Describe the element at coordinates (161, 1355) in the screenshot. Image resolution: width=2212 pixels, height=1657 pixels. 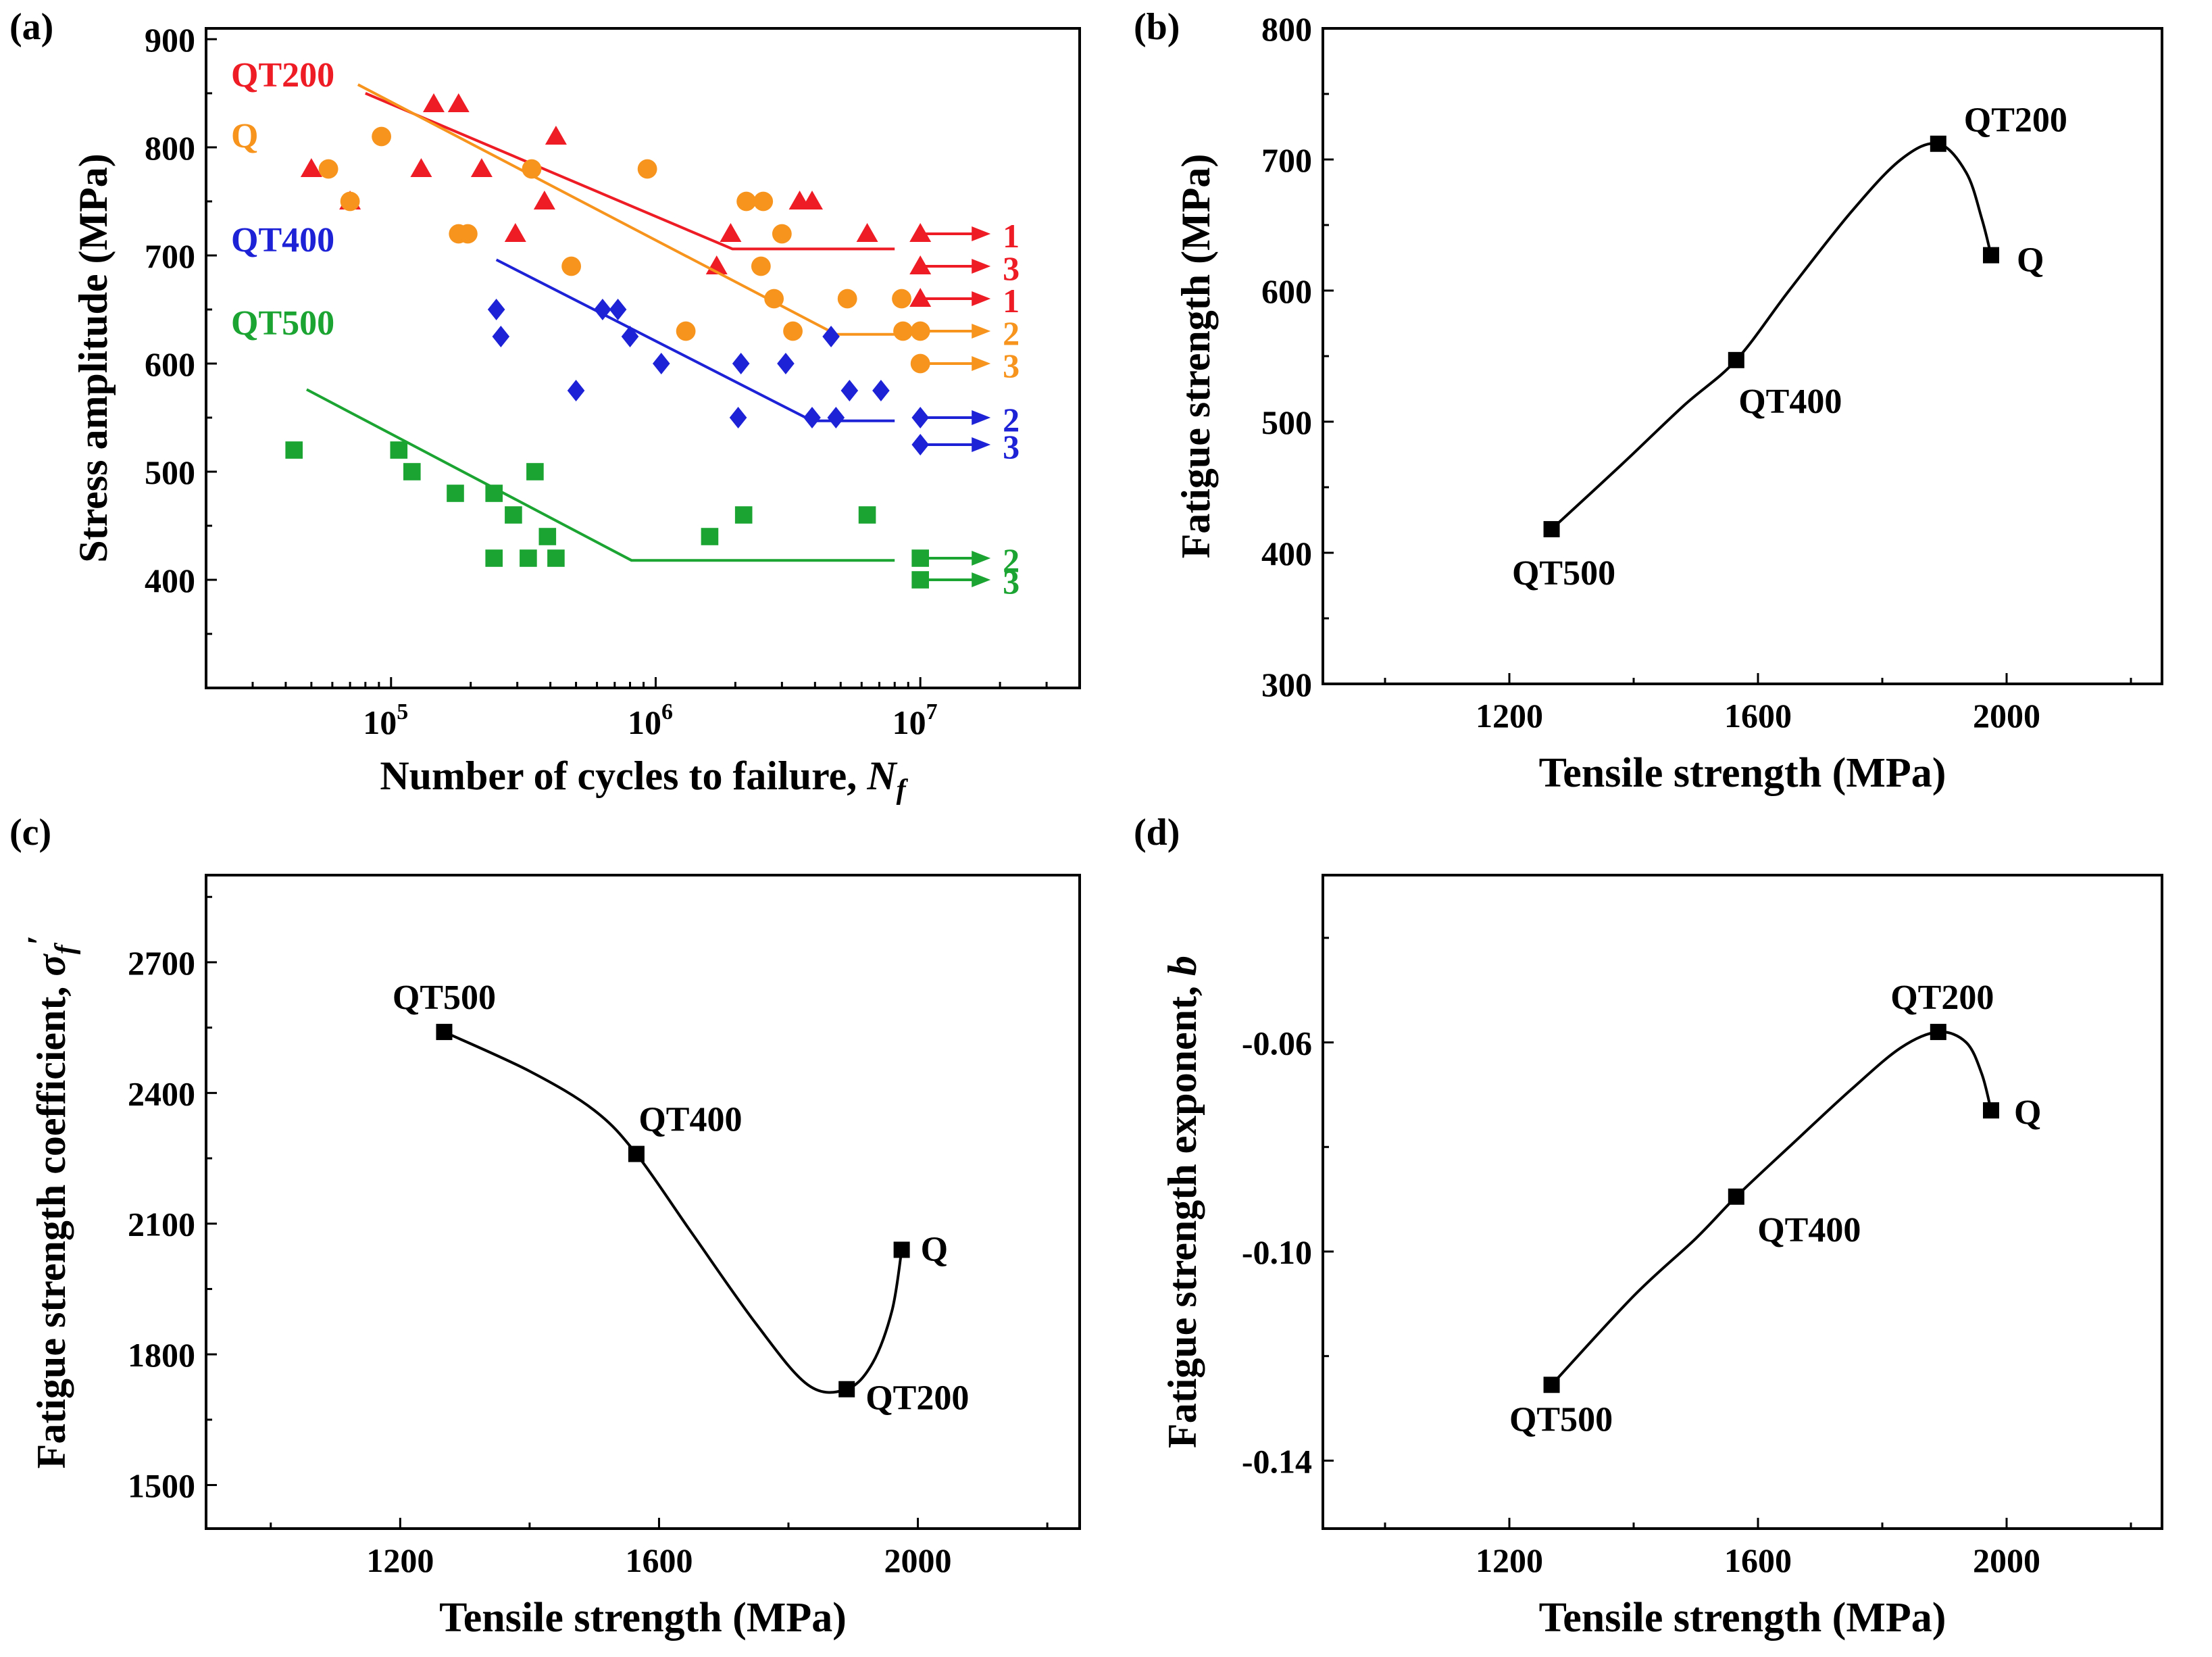
I see `y-tick-label: 1800` at that location.